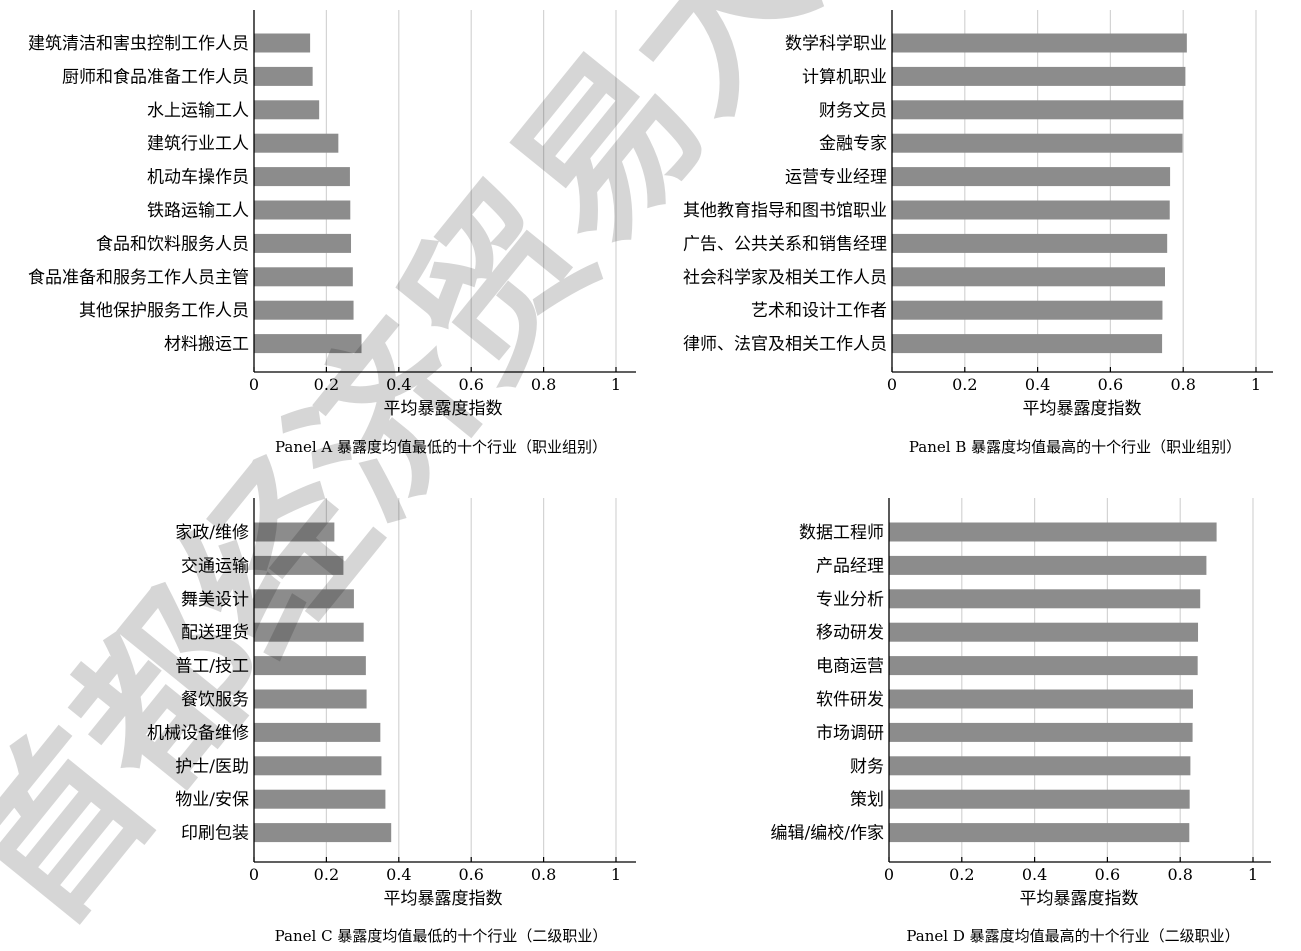  I want to click on category-label: 广告、公共关系和销售经理, so click(785, 244).